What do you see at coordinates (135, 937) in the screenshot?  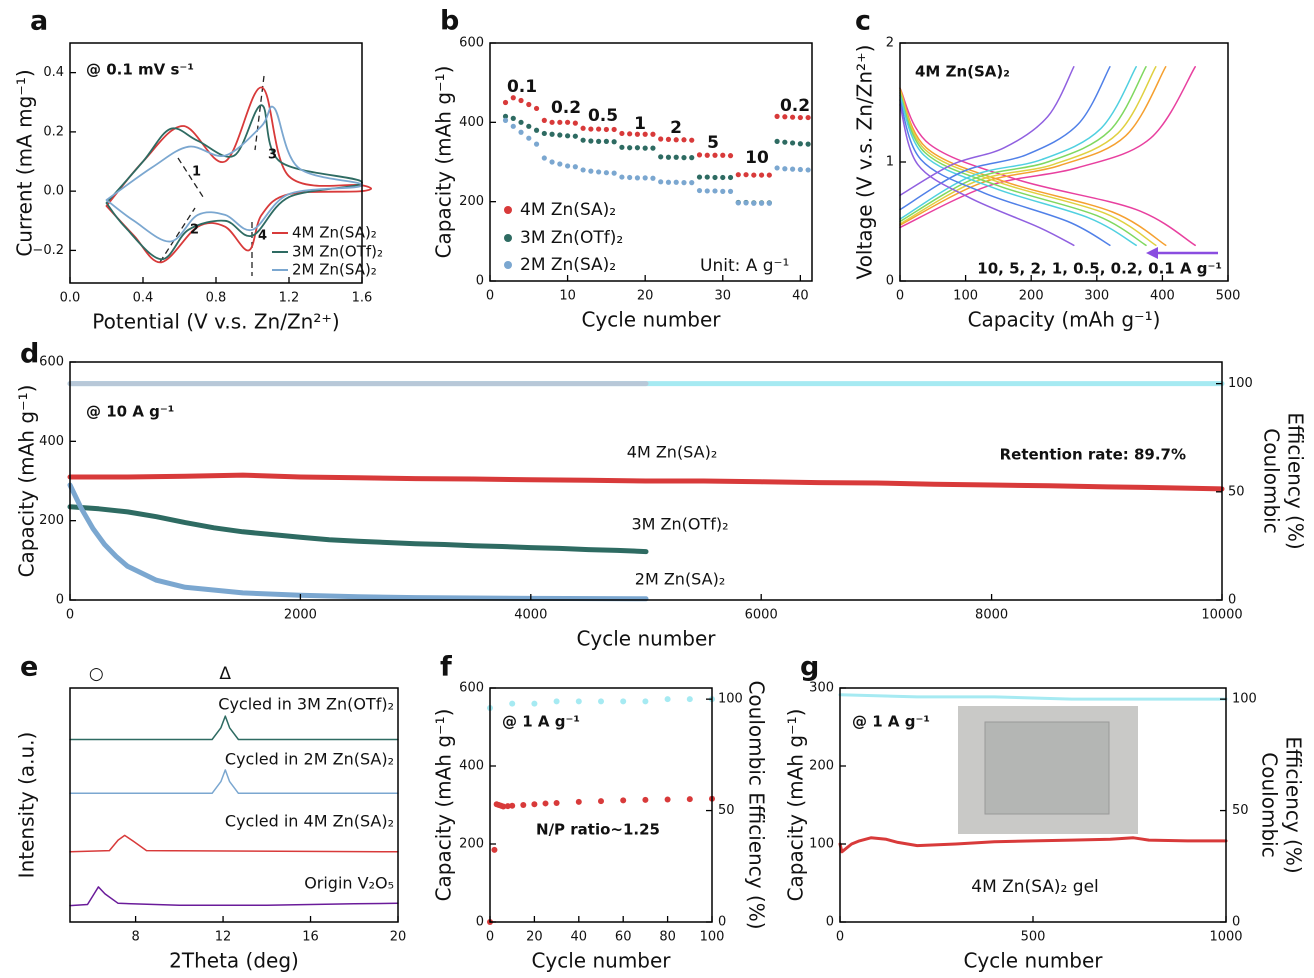 I see `x-tick-label: 8` at bounding box center [135, 937].